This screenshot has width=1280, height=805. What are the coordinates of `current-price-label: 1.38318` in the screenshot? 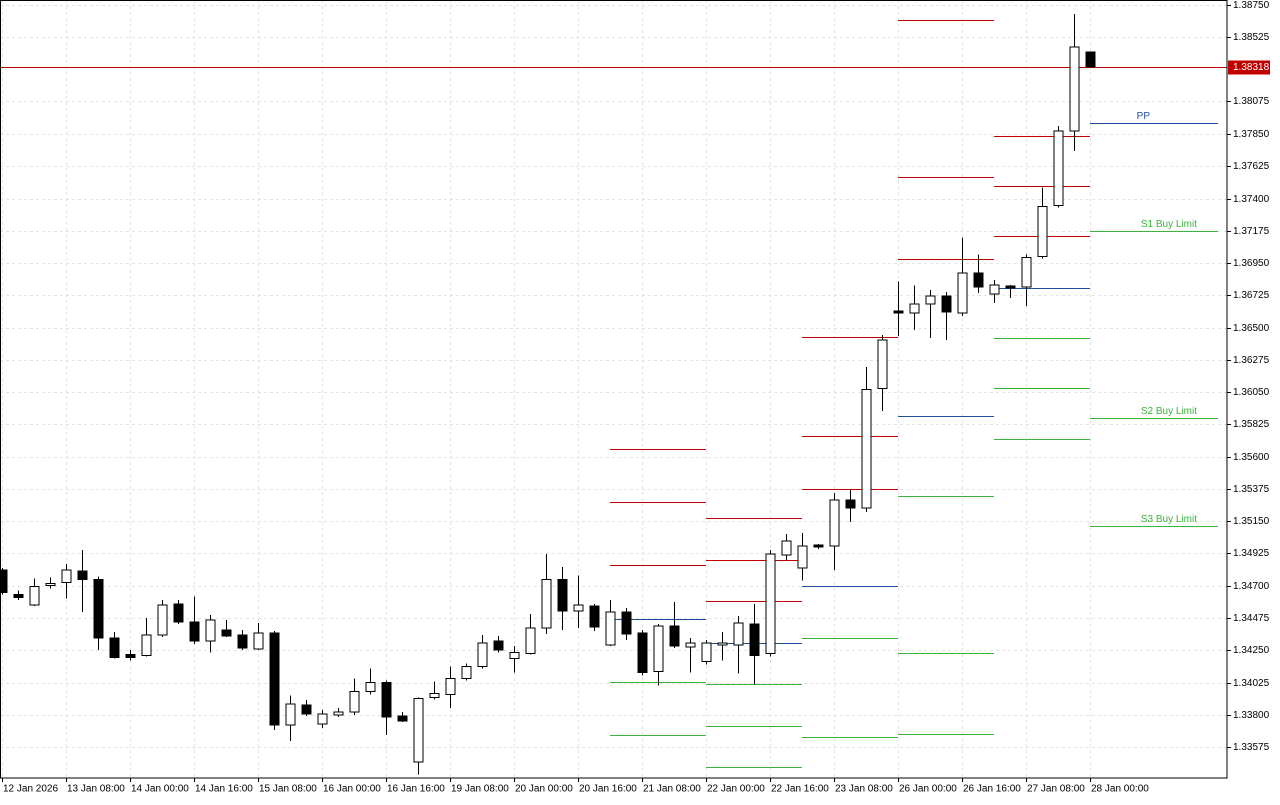 It's located at (1251, 67).